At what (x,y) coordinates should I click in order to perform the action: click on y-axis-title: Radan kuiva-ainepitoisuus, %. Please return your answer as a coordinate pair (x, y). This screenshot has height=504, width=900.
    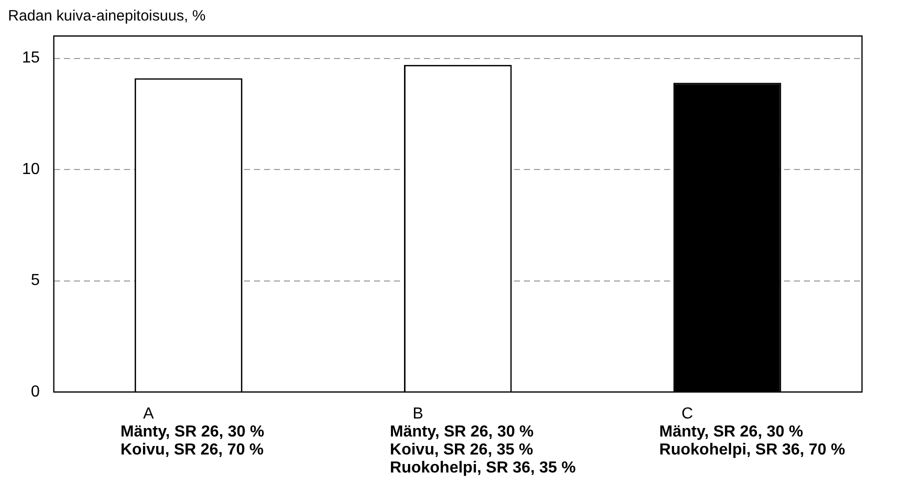
    Looking at the image, I should click on (107, 16).